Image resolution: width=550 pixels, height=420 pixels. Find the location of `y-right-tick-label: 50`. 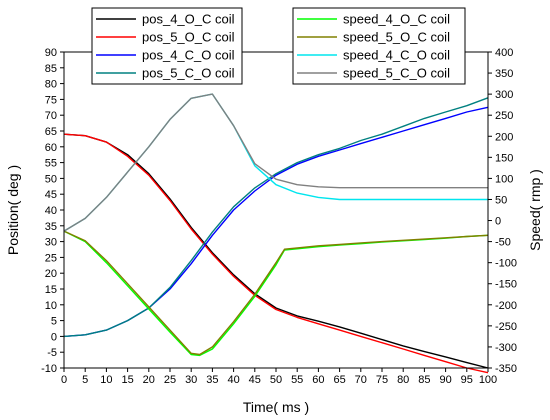

y-right-tick-label: 50 is located at coordinates (501, 200).